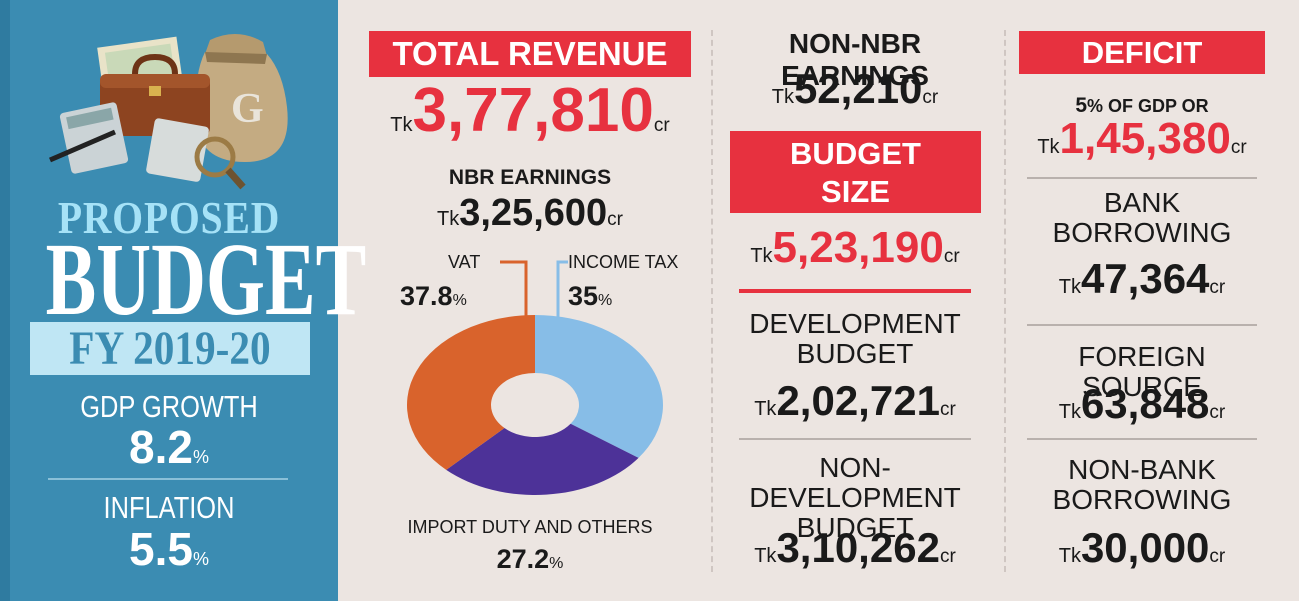 The width and height of the screenshot is (1299, 601). I want to click on money-bag-briefcase-calculator-icon: G, so click(168, 111).